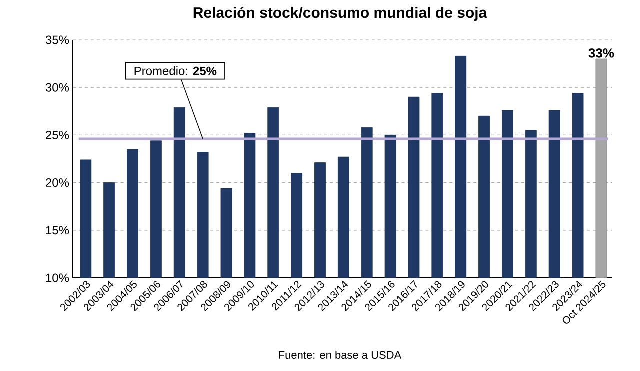 The width and height of the screenshot is (640, 371). I want to click on data-label: 33%, so click(601, 53).